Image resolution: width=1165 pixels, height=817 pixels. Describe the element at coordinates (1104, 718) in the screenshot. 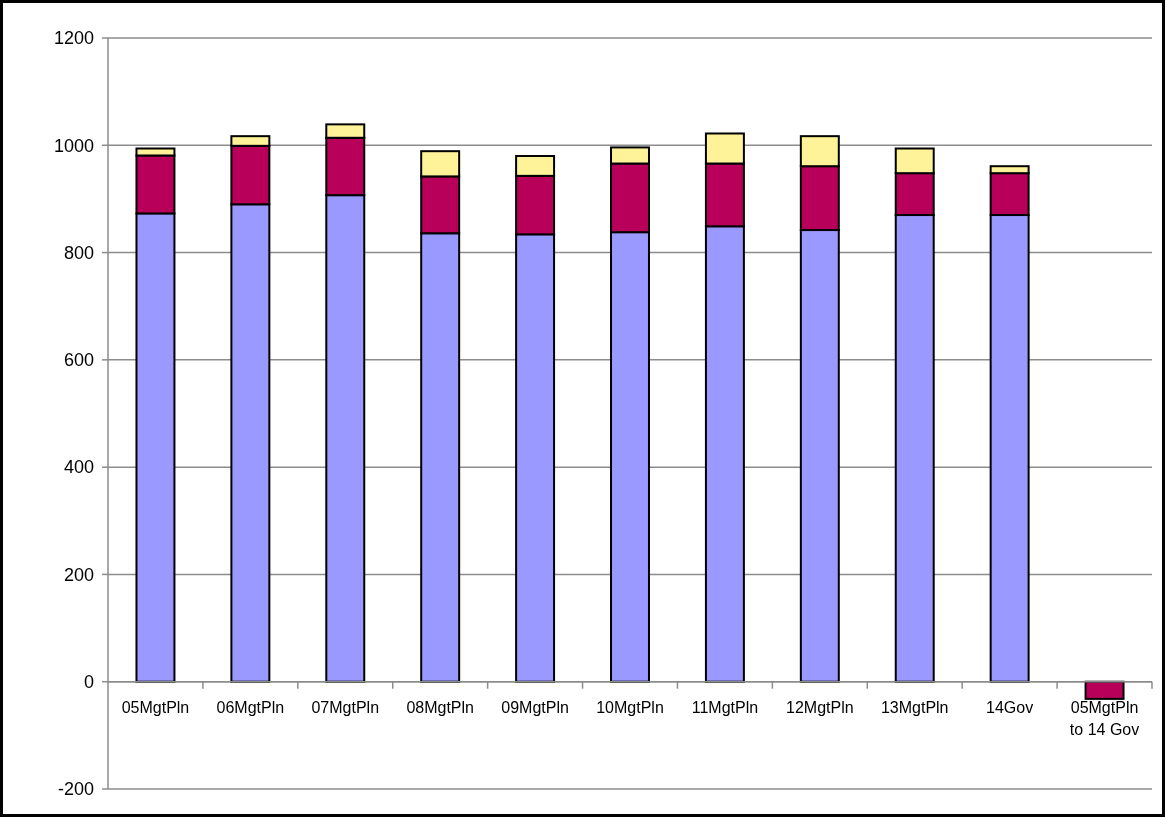

I see `x-tick-label: 05MgtPln to 14 Gov` at that location.